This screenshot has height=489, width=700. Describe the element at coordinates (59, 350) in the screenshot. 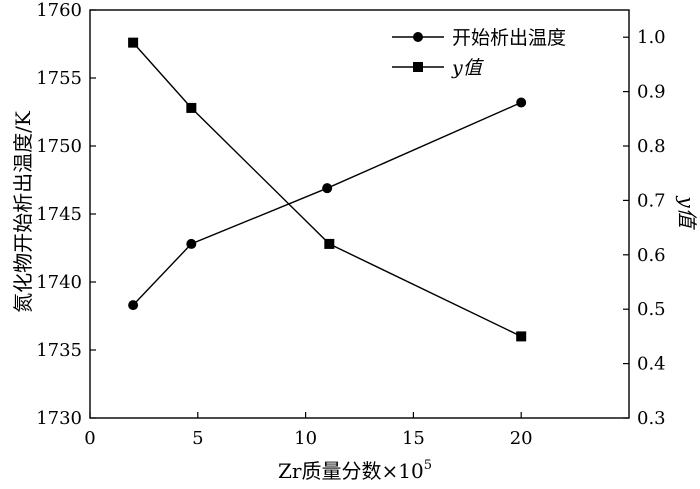

I see `y-left-tick-label: 1735` at that location.